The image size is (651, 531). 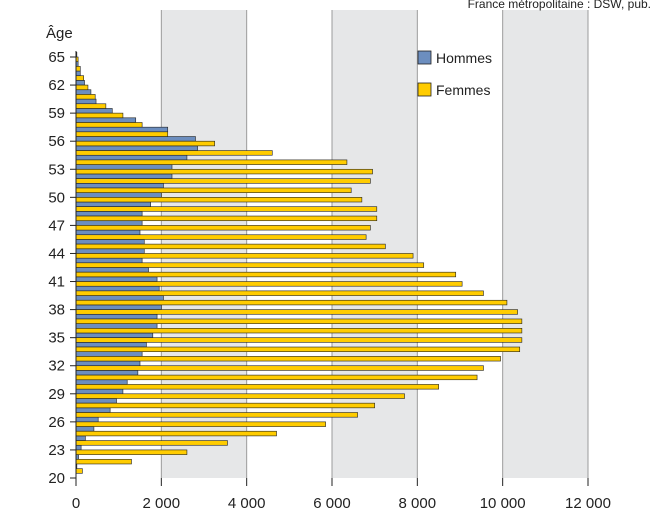 What do you see at coordinates (56, 422) in the screenshot?
I see `y-tick-label: 26` at bounding box center [56, 422].